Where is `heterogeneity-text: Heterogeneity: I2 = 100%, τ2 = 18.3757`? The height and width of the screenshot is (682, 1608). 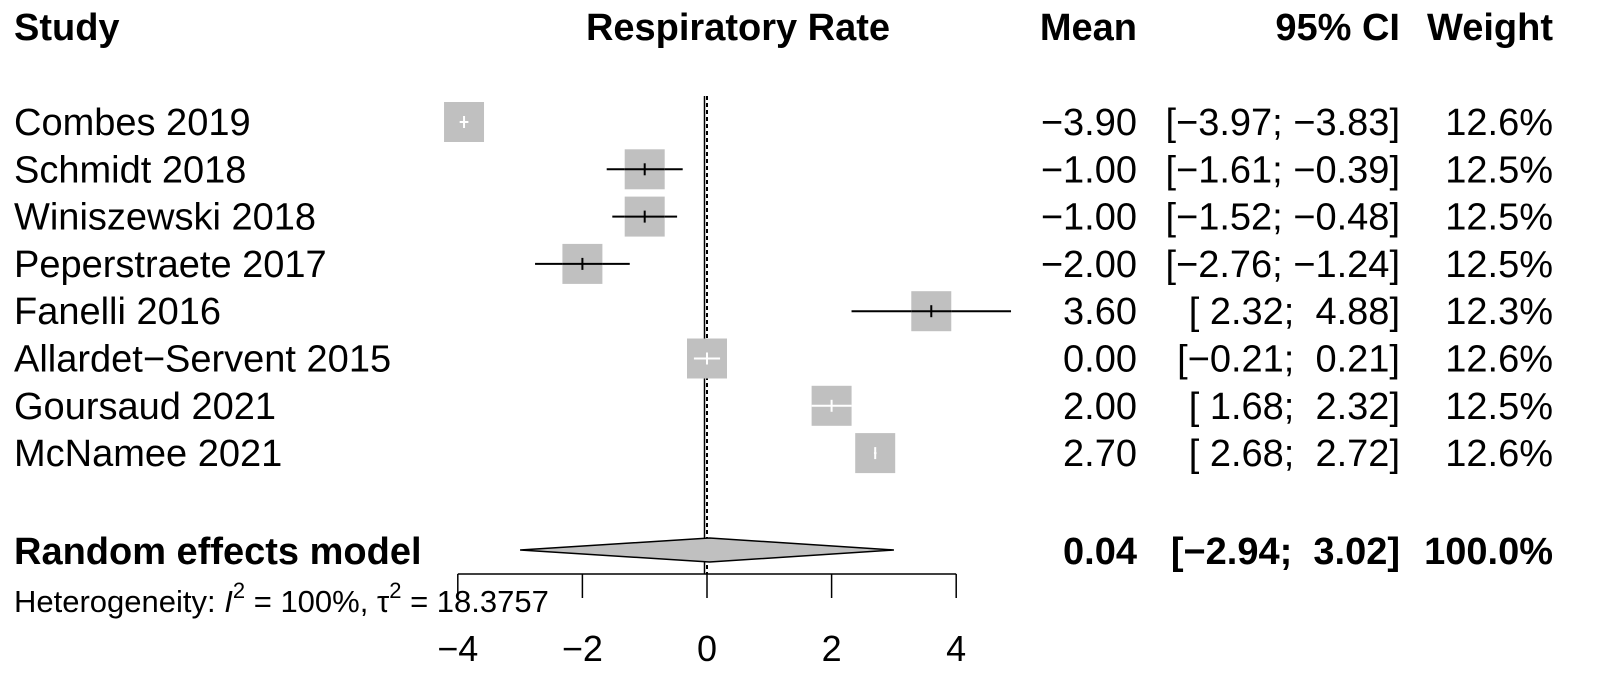 heterogeneity-text: Heterogeneity: I2 = 100%, τ2 = 18.3757 is located at coordinates (281, 598).